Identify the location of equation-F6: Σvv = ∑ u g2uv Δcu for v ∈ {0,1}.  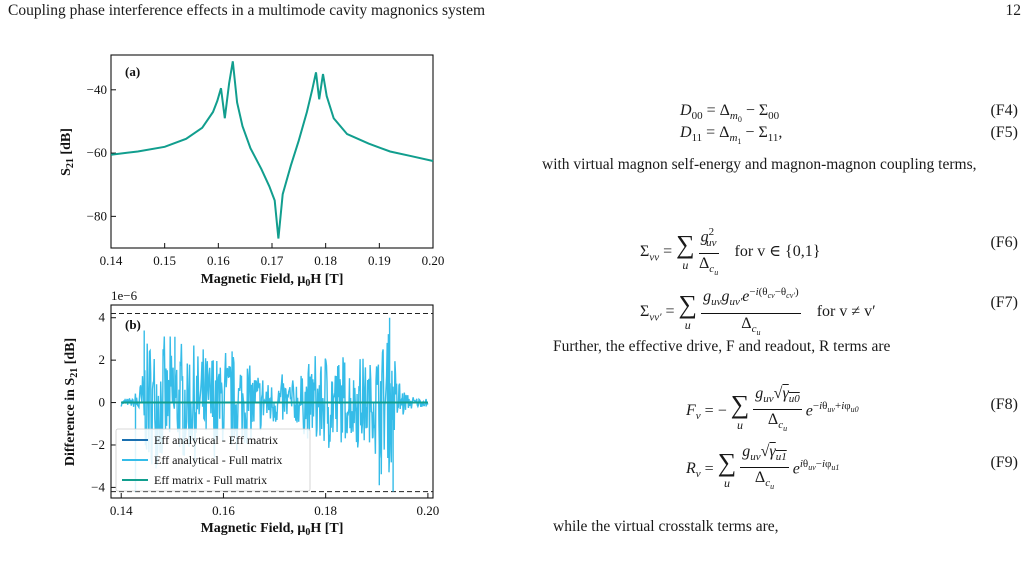
(730, 252).